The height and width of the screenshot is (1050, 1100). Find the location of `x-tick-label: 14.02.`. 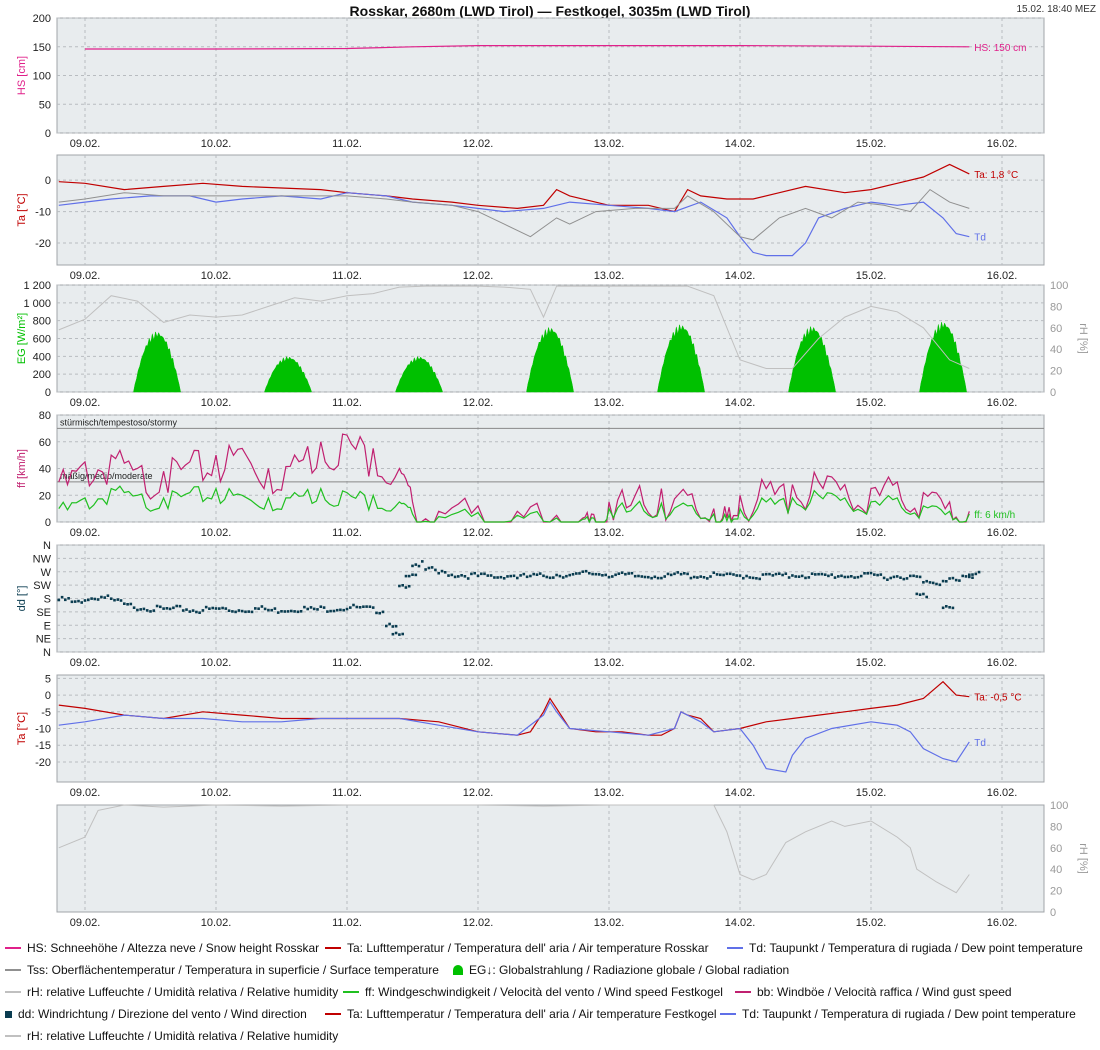

x-tick-label: 14.02. is located at coordinates (740, 403).